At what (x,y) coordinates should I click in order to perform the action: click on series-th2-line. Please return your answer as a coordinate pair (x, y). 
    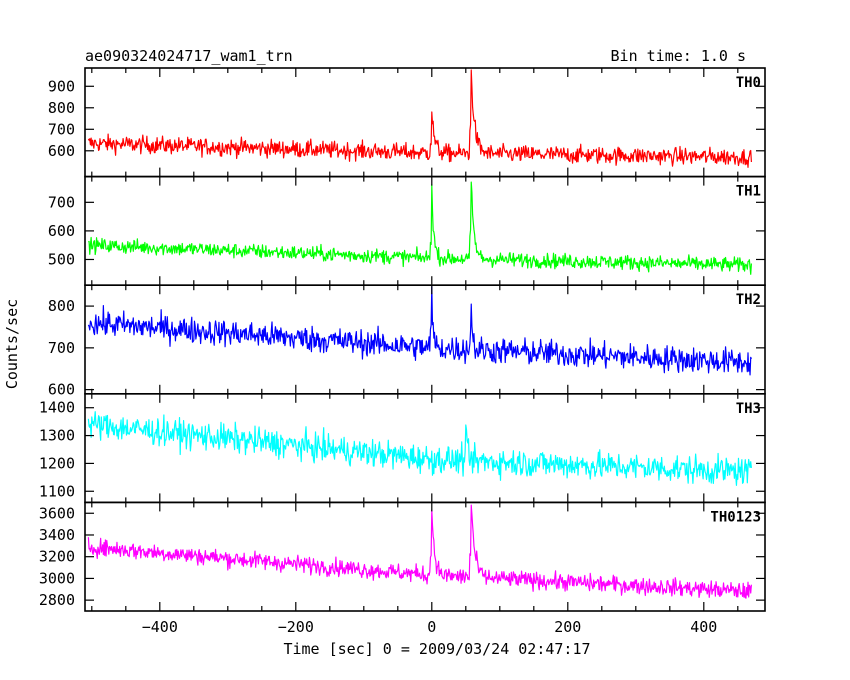
    Looking at the image, I should click on (419, 331).